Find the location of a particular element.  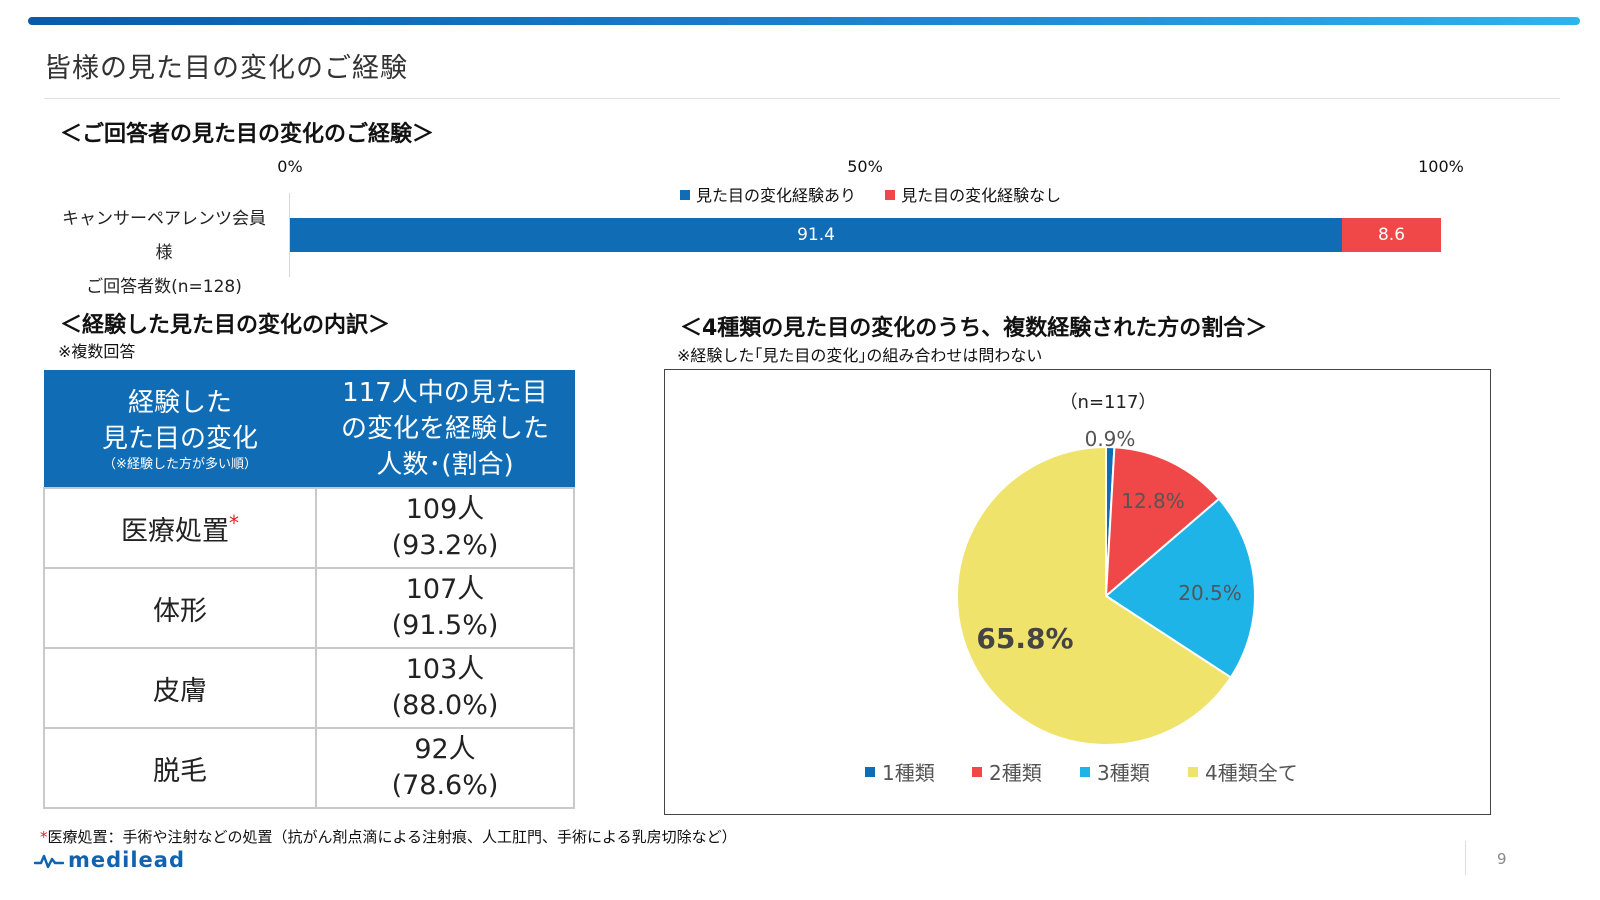

pie-legend-label: 3種類 is located at coordinates (1123, 773).